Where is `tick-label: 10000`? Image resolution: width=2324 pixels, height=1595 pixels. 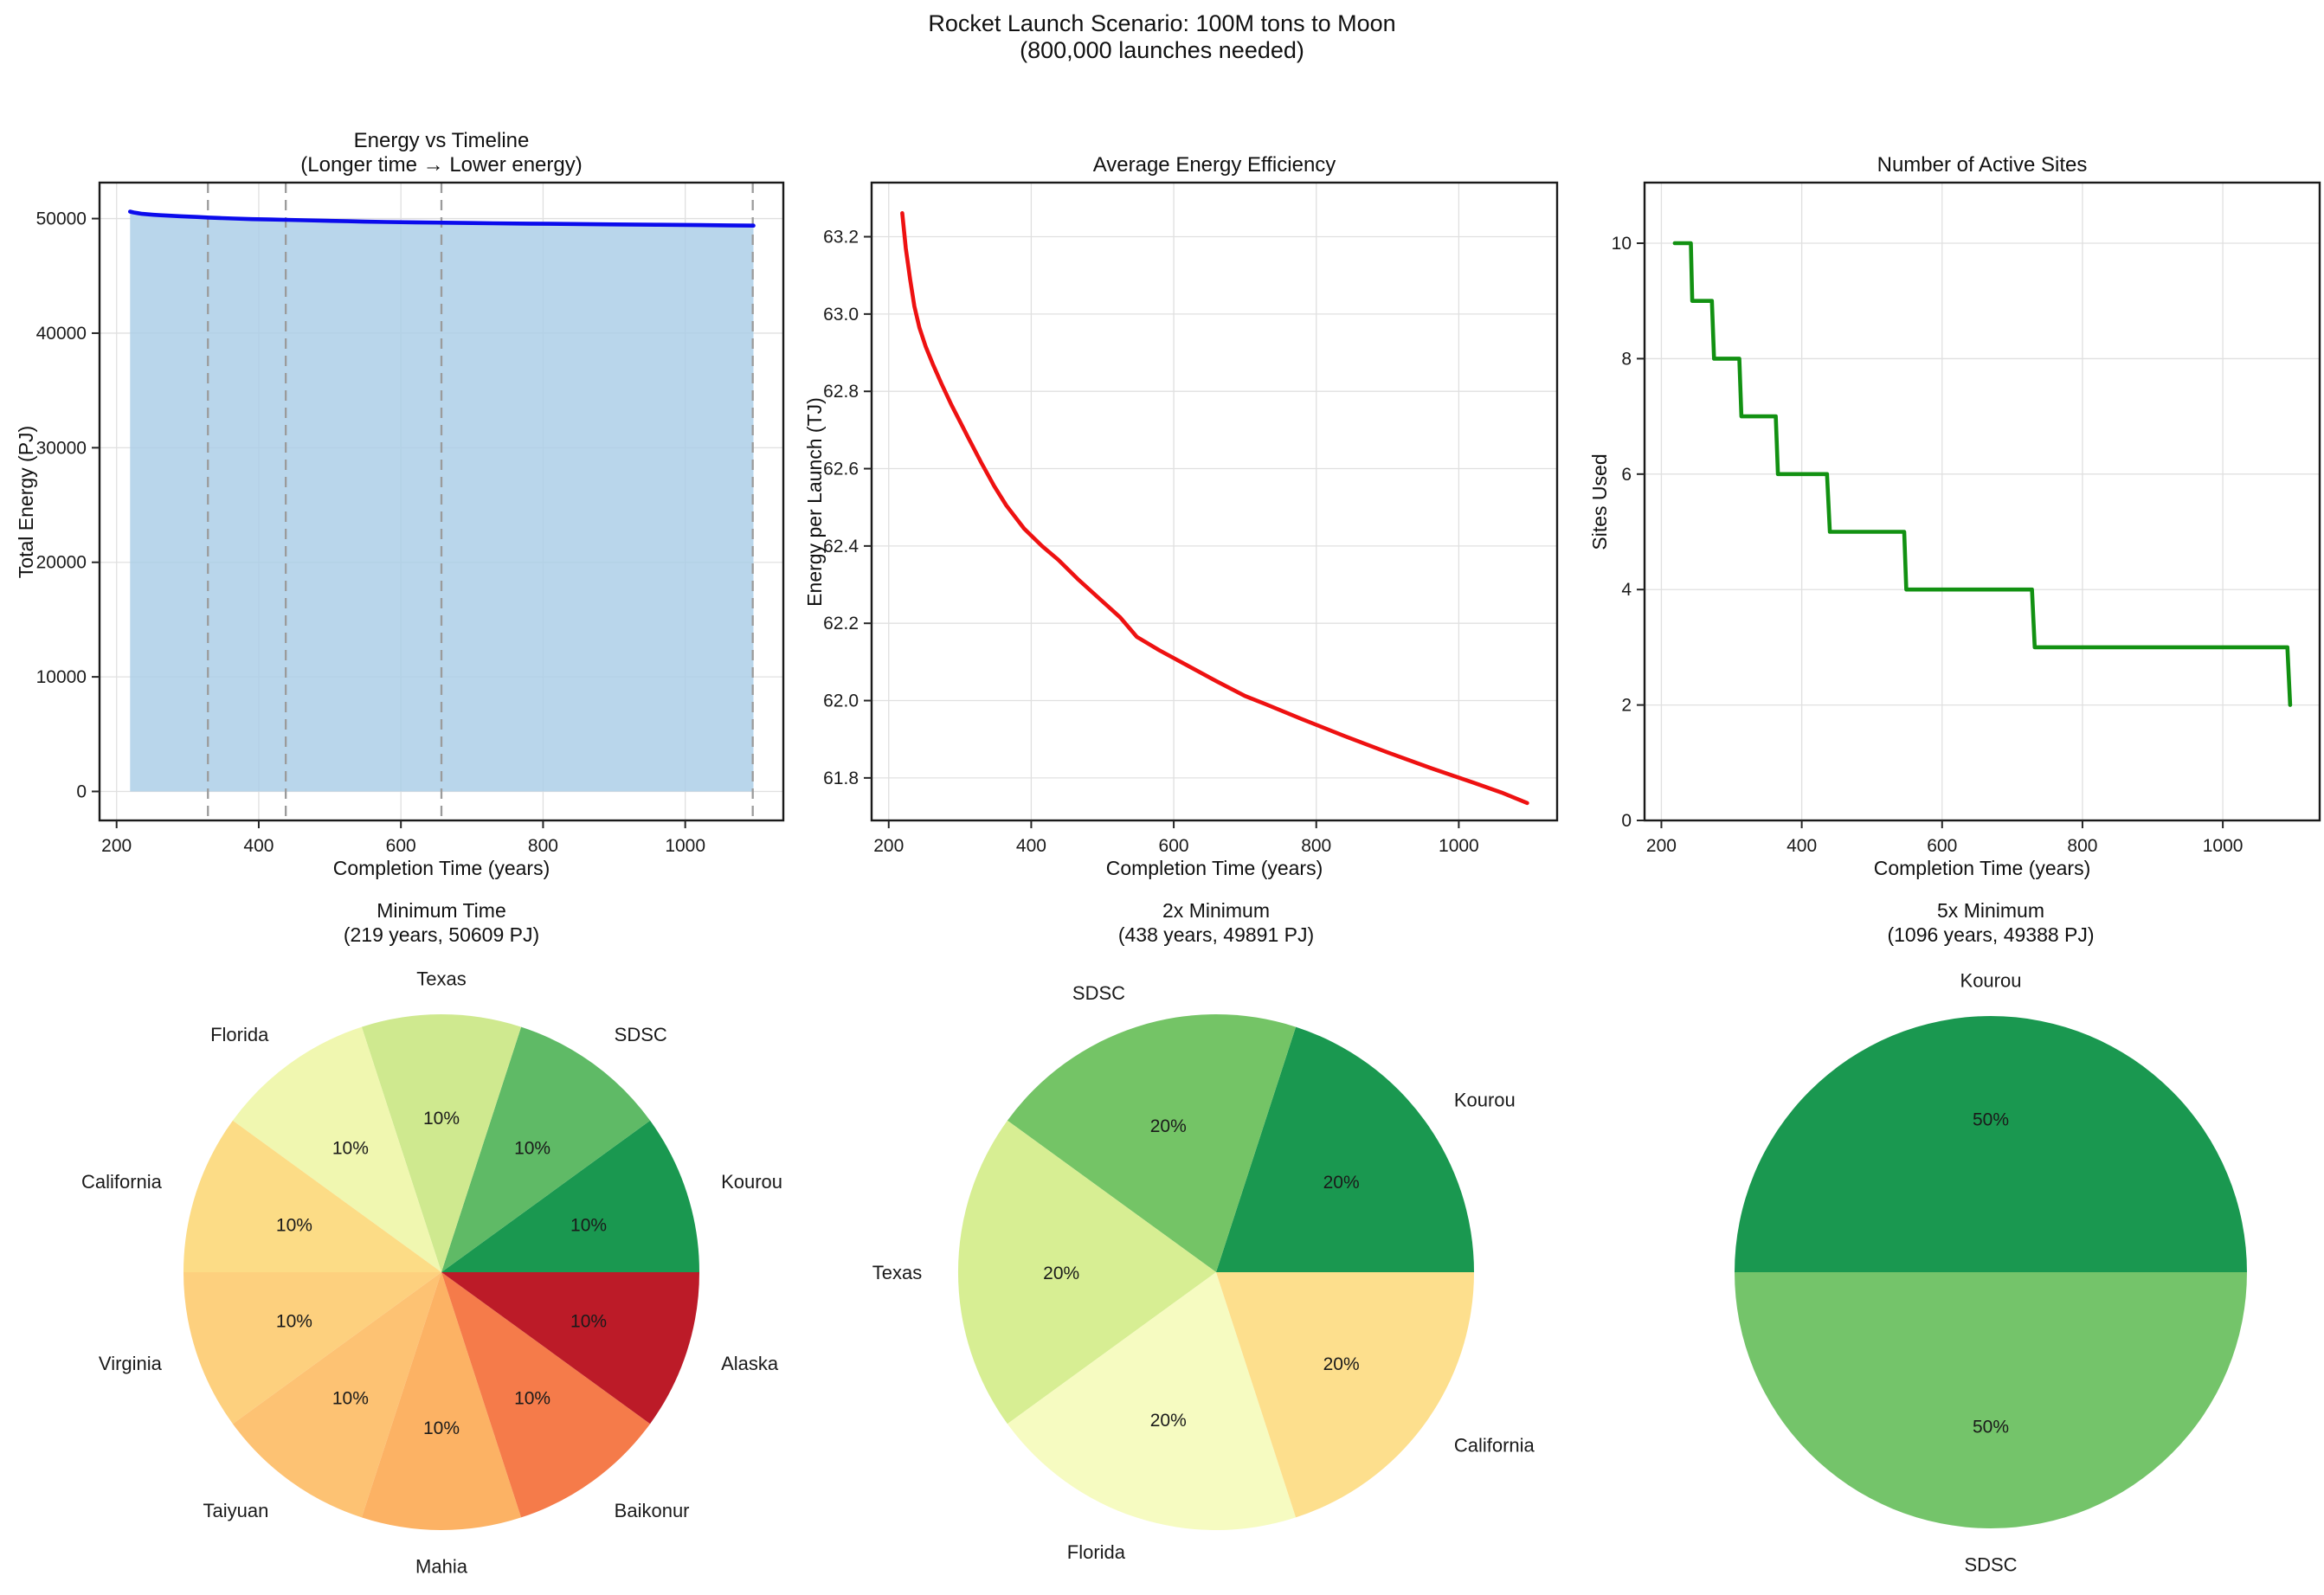 tick-label: 10000 is located at coordinates (61, 677).